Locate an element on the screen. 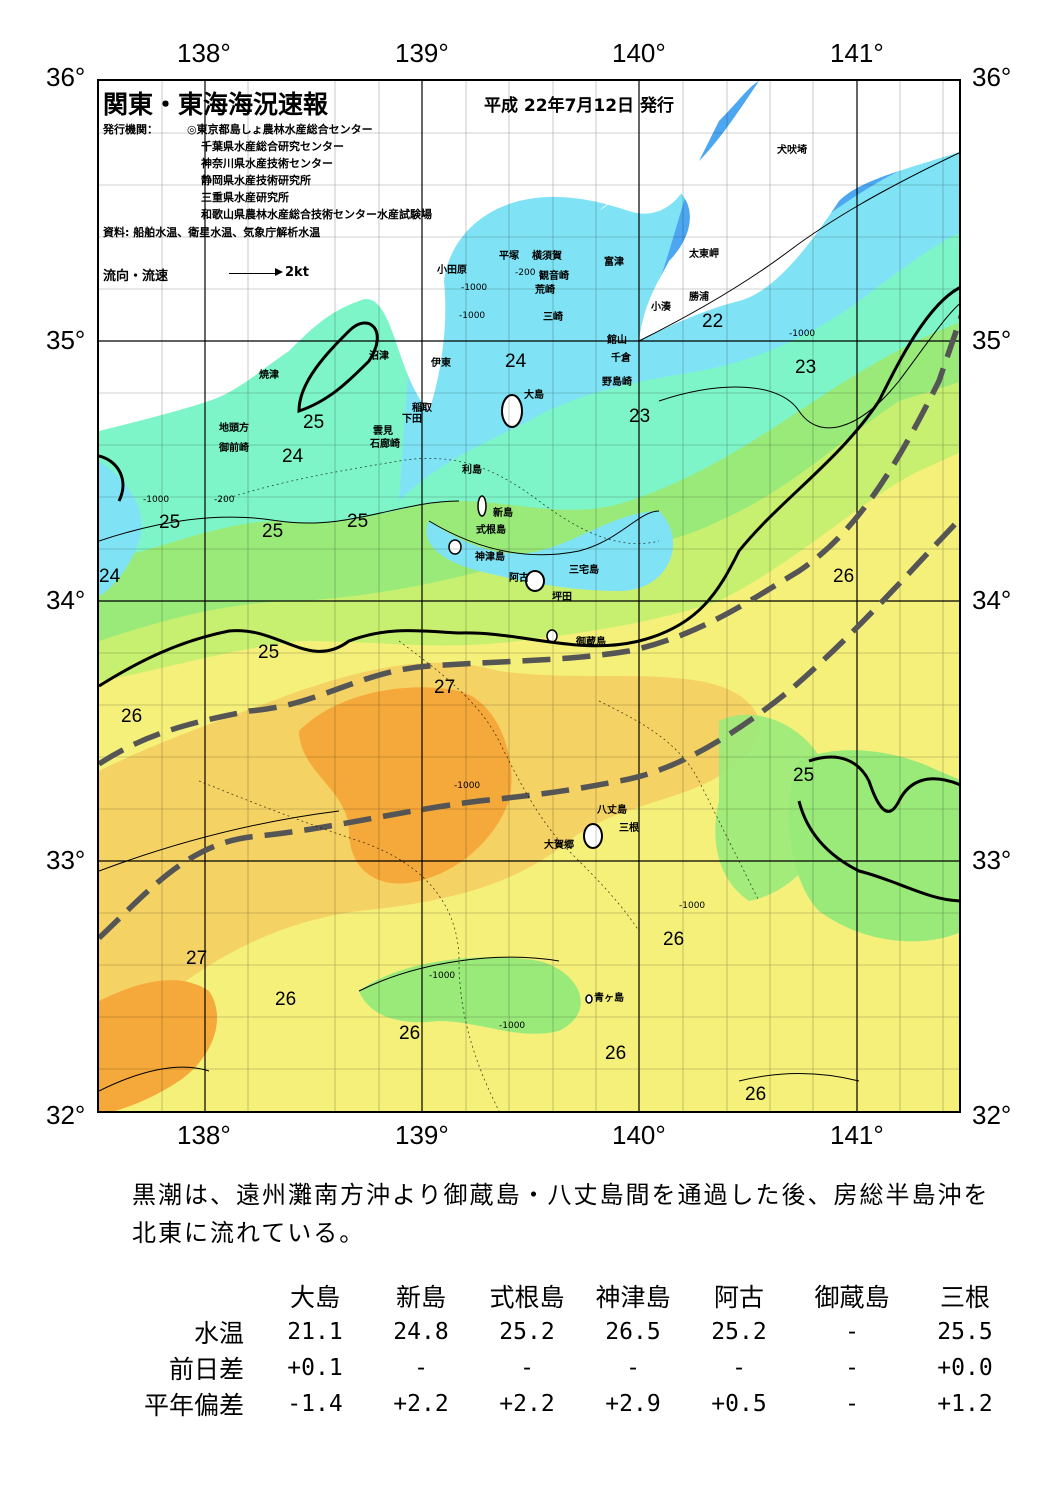 Image resolution: width=1064 pixels, height=1503 pixels. table-cell: +1.2 is located at coordinates (965, 1404).